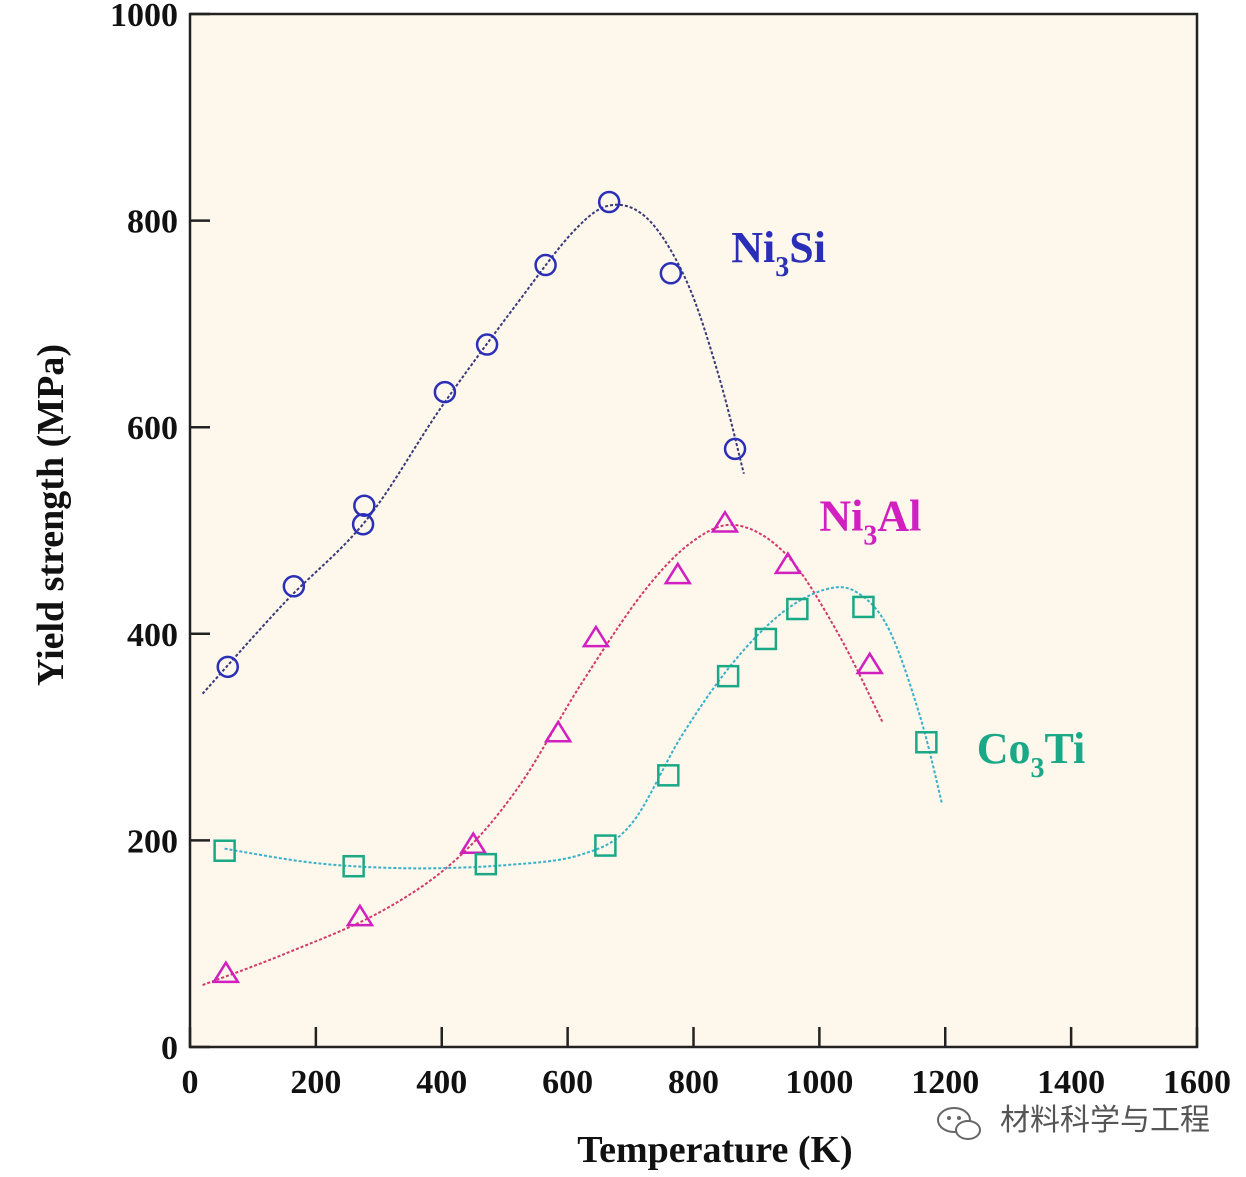 This screenshot has width=1246, height=1177. Describe the element at coordinates (1105, 1120) in the screenshot. I see `watermark-text: 材料科学与工程` at that location.